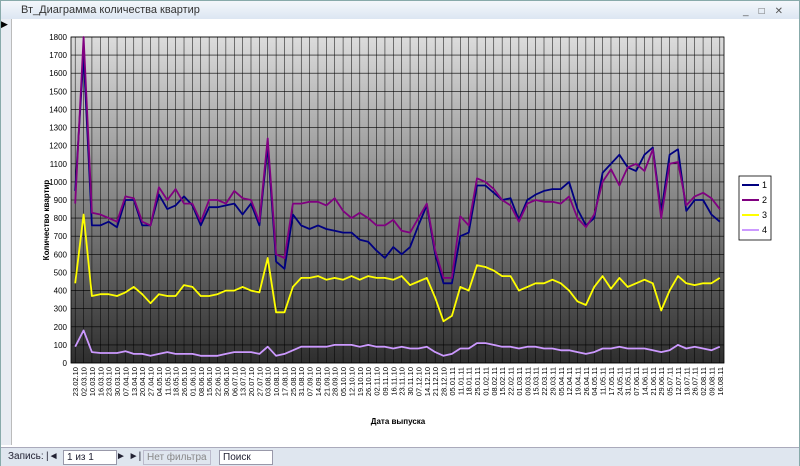  I want to click on y-tick-label: 300, so click(61, 309).